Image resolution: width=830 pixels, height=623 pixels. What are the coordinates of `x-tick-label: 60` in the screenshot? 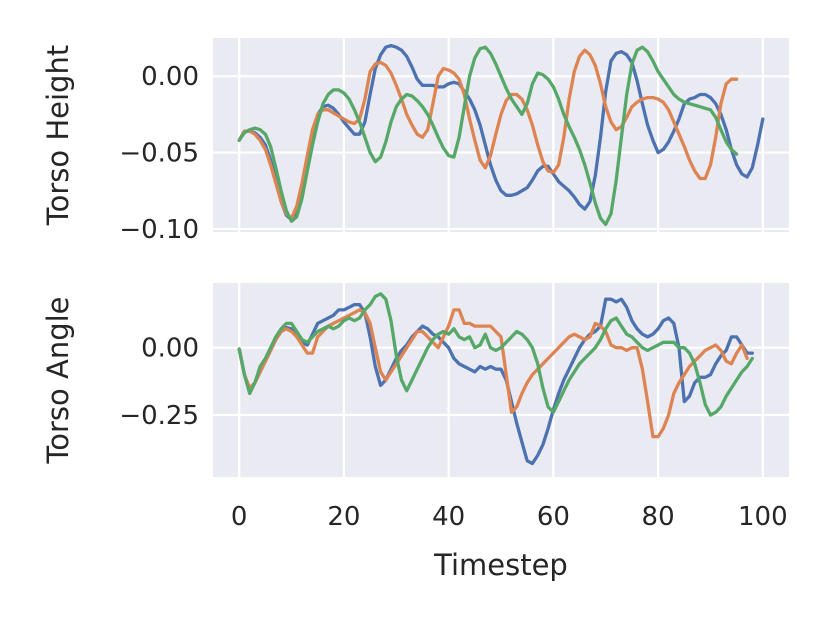 It's located at (553, 517).